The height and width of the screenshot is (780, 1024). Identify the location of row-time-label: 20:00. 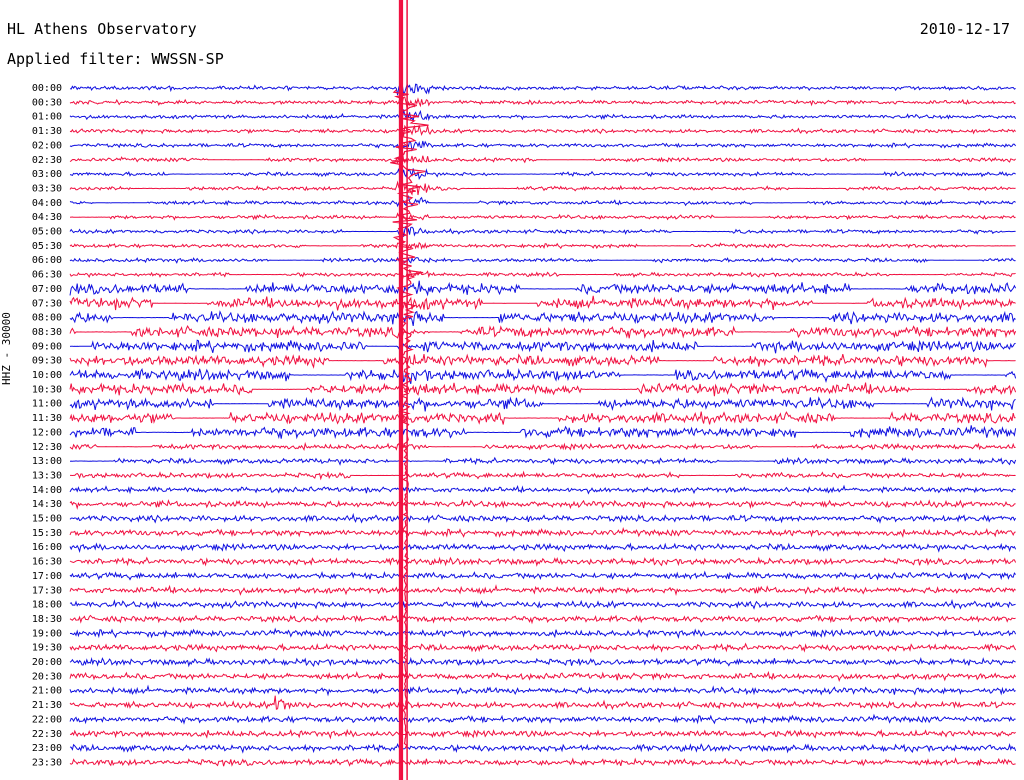
(47, 662).